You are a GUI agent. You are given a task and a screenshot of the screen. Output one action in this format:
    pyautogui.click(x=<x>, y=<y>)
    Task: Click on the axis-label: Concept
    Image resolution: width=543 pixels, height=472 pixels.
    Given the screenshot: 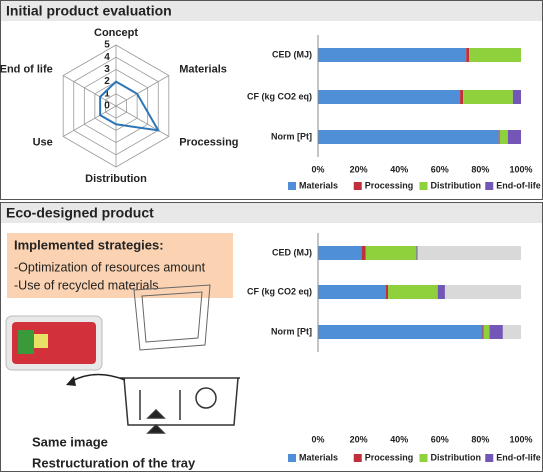 What is the action you would take?
    pyautogui.click(x=116, y=33)
    